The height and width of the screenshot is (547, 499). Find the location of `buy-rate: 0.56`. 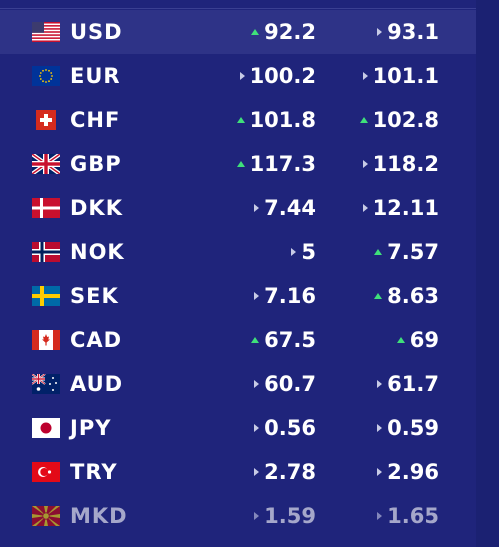

buy-rate: 0.56 is located at coordinates (285, 428).